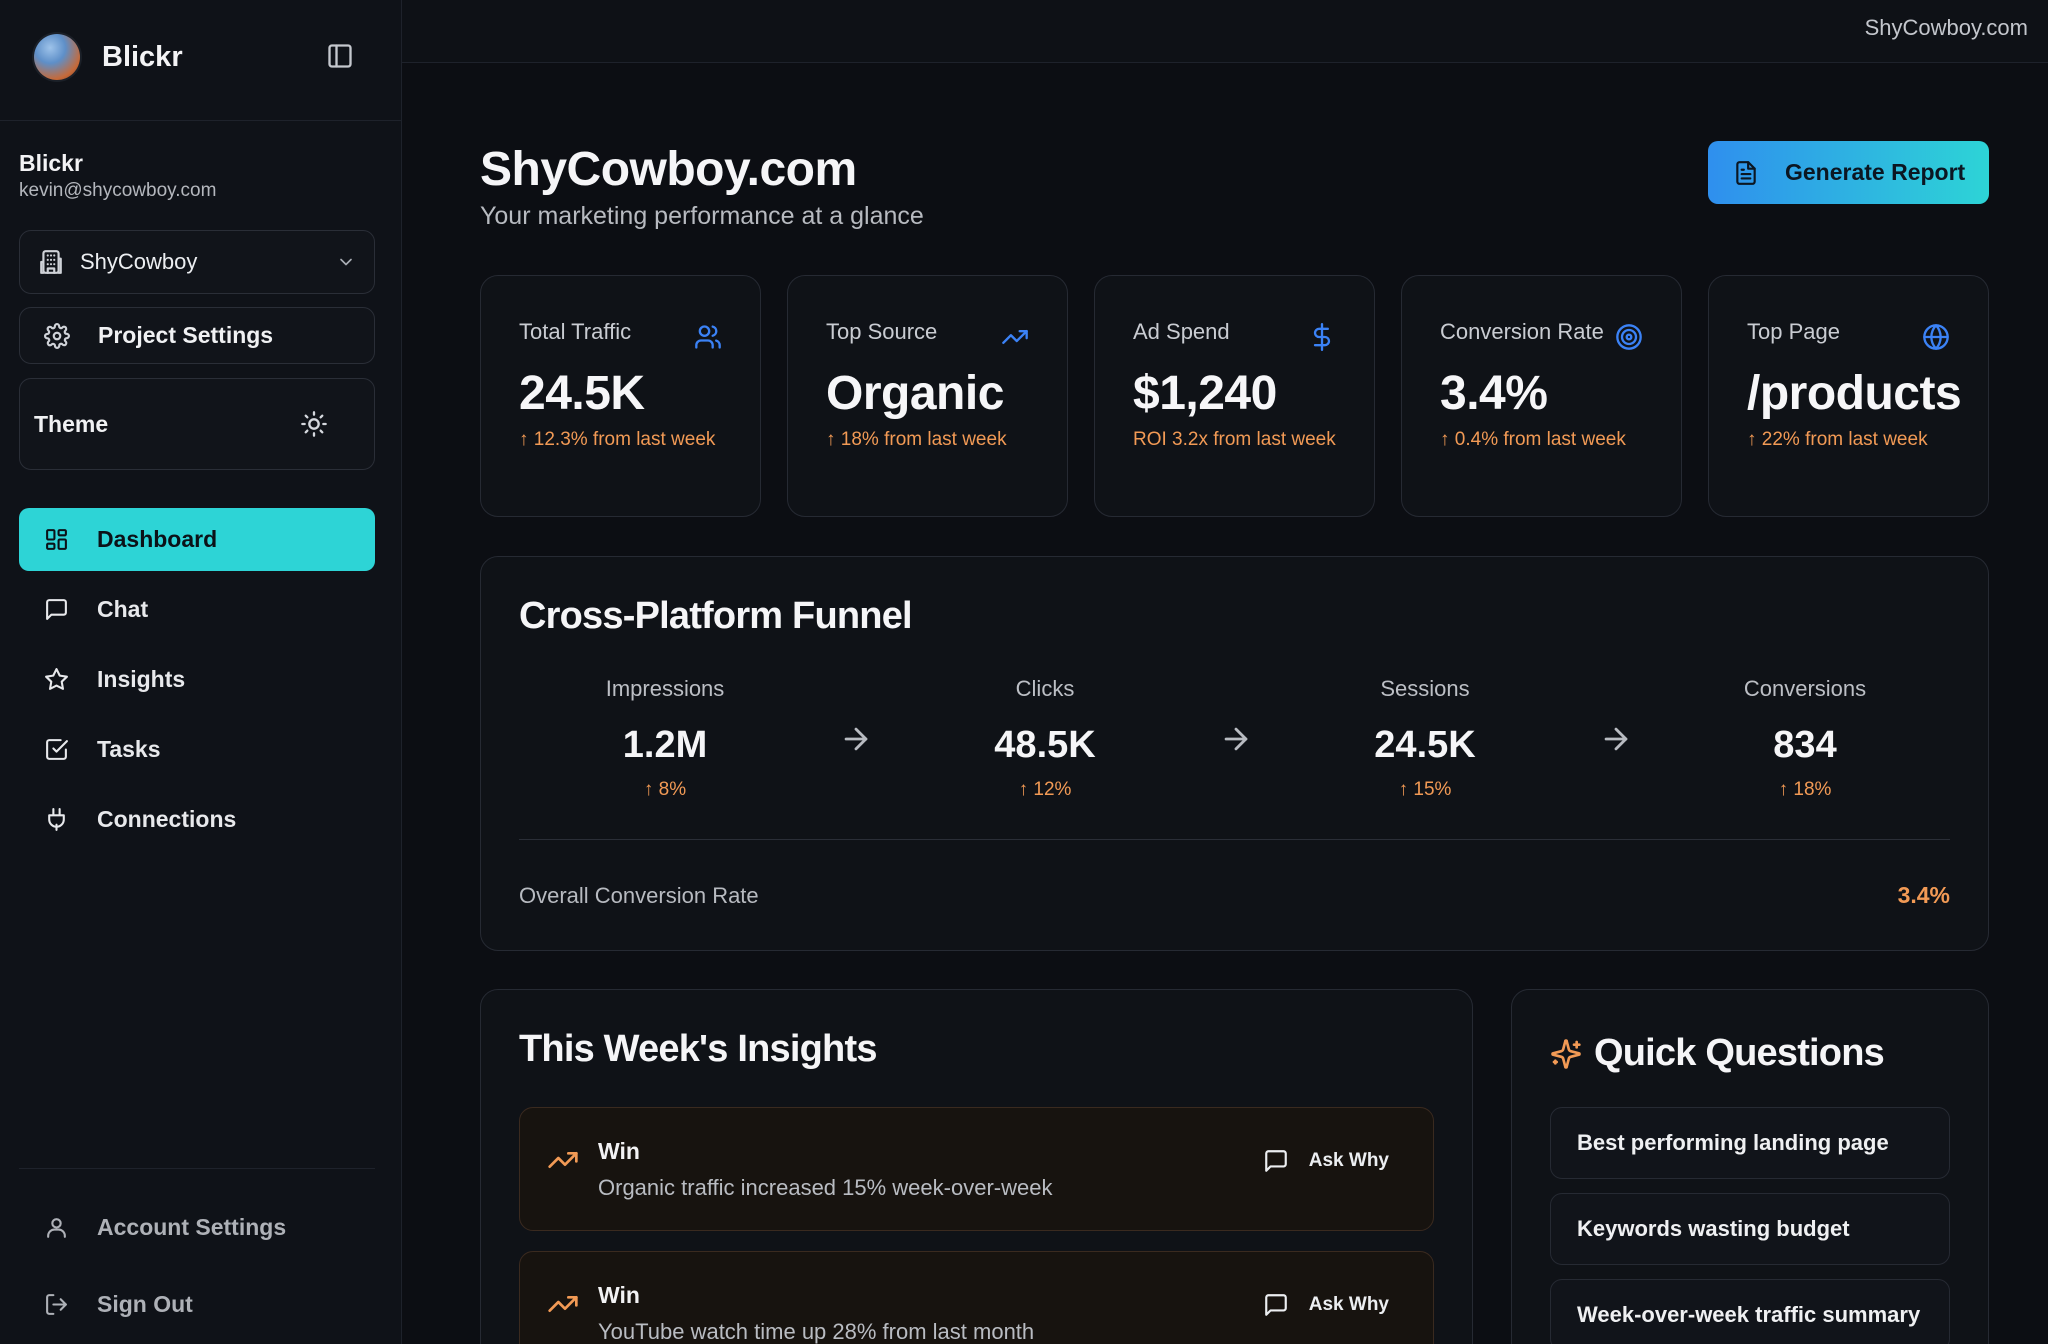 The height and width of the screenshot is (1344, 2048). I want to click on insights-title: This Week's Insights, so click(698, 1049).